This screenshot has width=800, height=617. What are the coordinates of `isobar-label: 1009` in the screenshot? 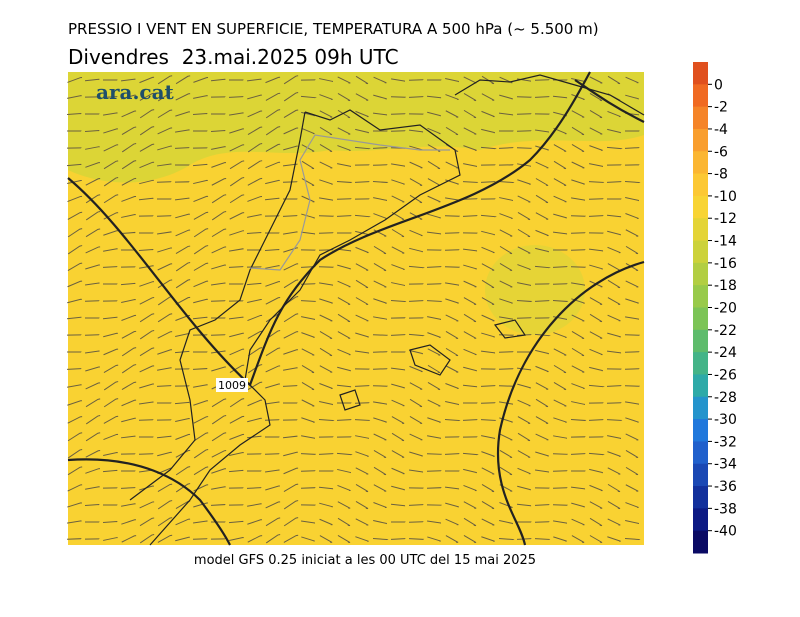 It's located at (232, 385).